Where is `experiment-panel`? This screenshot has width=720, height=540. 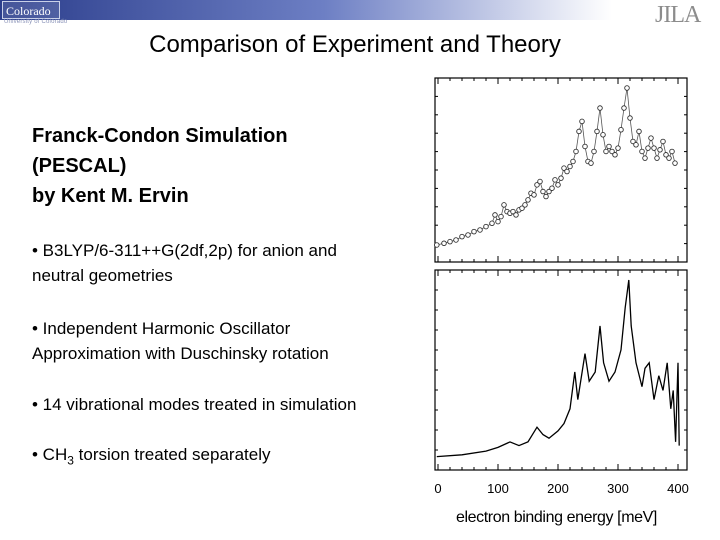
experiment-panel is located at coordinates (561, 170).